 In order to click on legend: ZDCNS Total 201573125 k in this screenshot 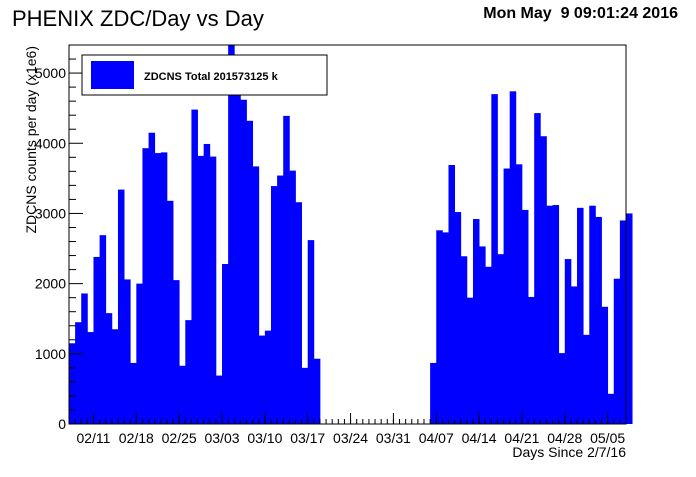, I will do `click(204, 75)`.